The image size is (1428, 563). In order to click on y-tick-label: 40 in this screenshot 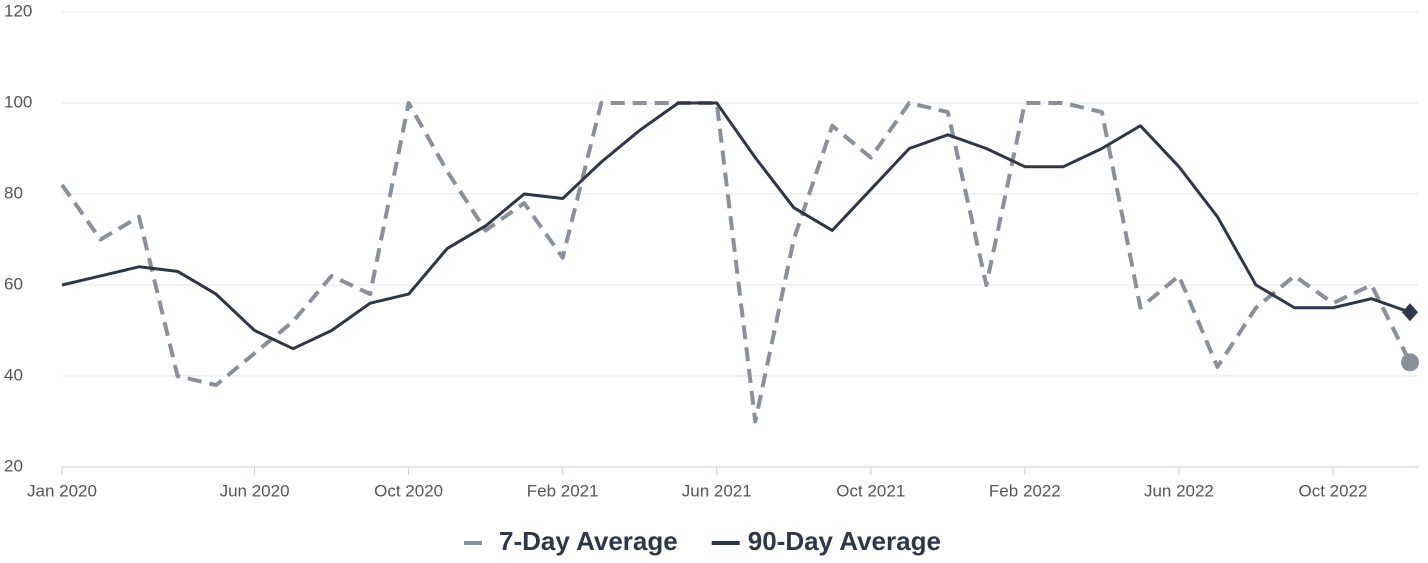, I will do `click(13, 374)`.